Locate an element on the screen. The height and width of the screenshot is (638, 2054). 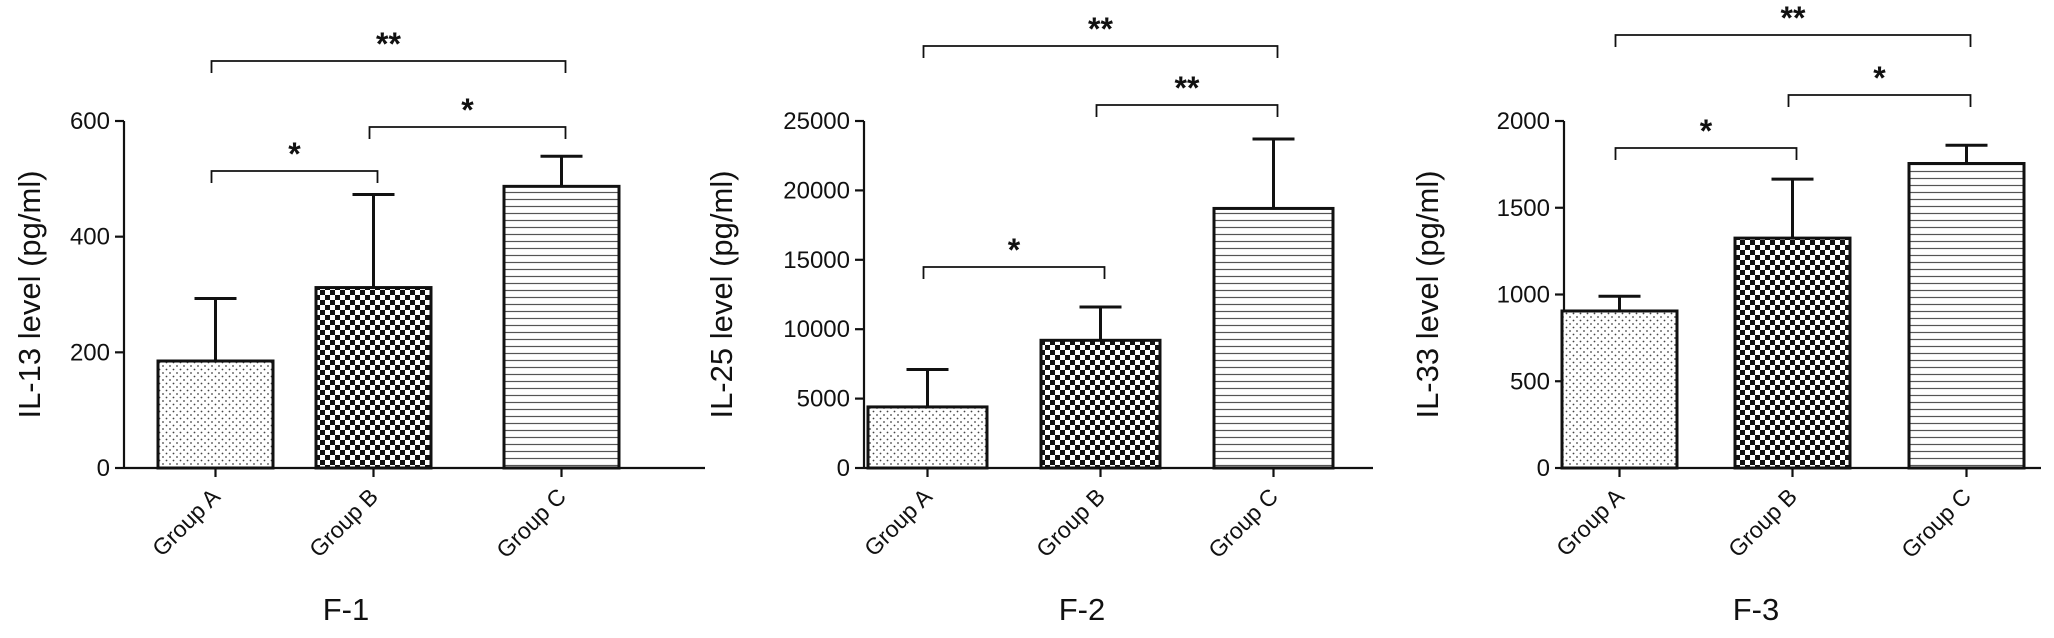
y-tick-label: 25000 is located at coordinates (816, 121).